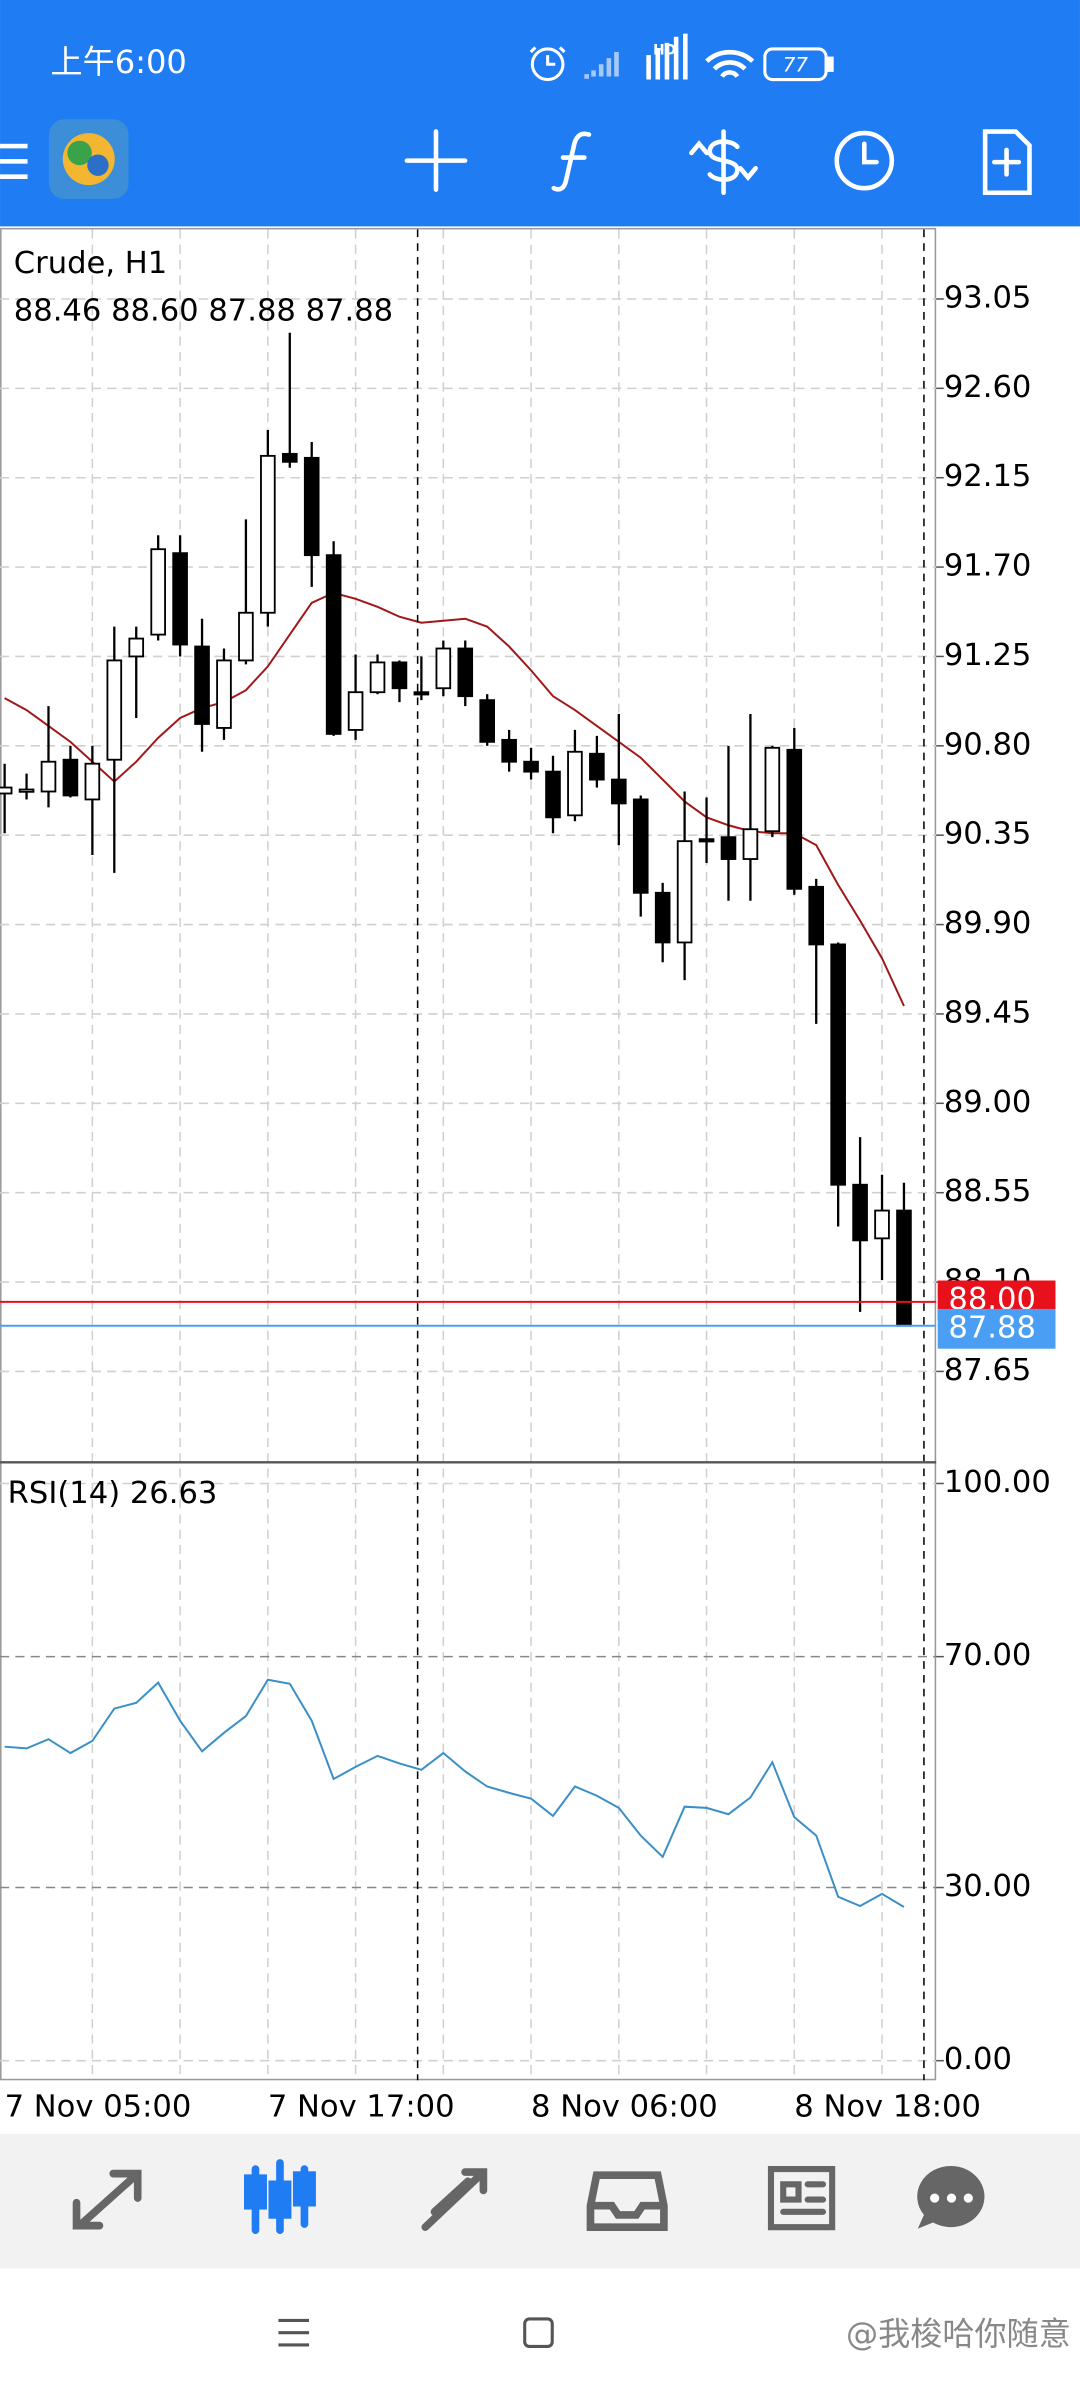 The height and width of the screenshot is (2400, 1080). I want to click on rsi-title: RSI(14) 26.63, so click(113, 1493).